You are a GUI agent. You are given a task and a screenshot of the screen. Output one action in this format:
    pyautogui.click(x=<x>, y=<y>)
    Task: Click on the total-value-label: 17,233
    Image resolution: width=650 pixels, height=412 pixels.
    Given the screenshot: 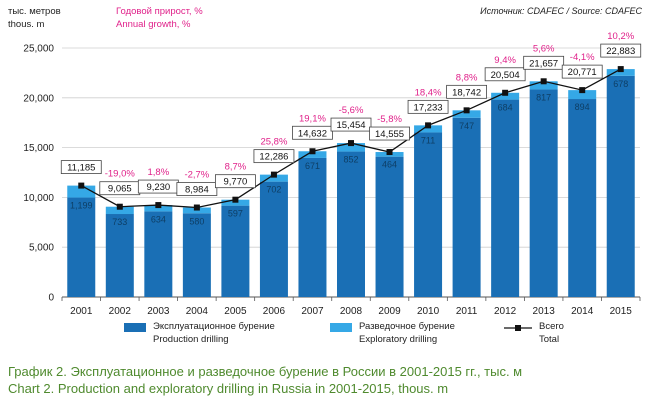 What is the action you would take?
    pyautogui.click(x=428, y=107)
    